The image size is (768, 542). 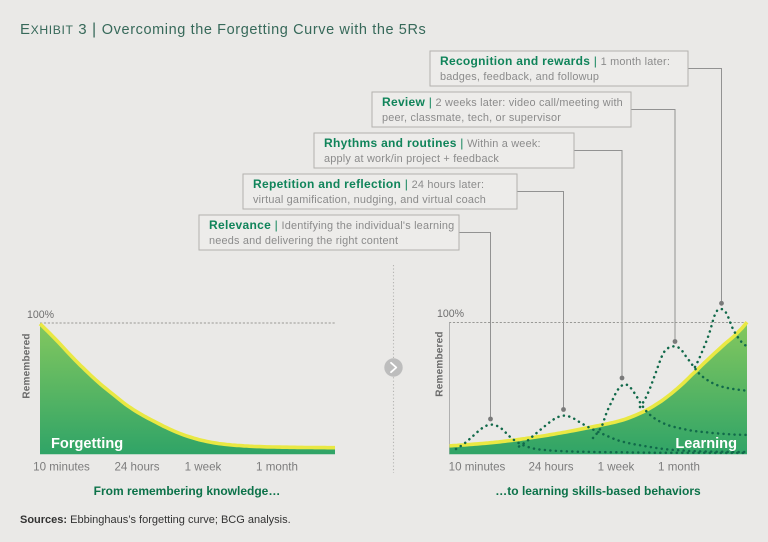 What do you see at coordinates (555, 61) in the screenshot?
I see `svg-text:Recognition and rewards | 1 mo: Recognition and rewards | 1 month later:` at bounding box center [555, 61].